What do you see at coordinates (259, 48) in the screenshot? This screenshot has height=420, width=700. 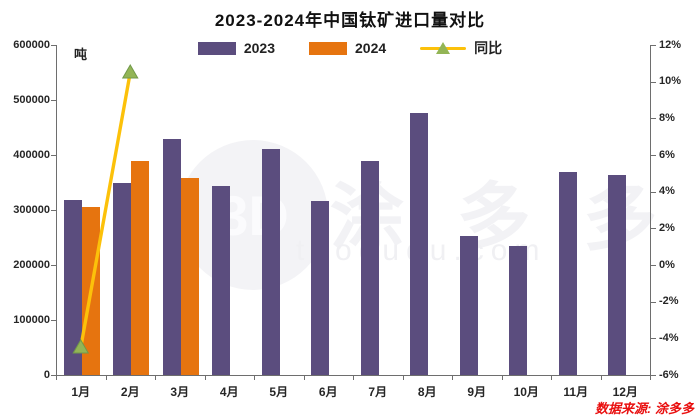 I see `legend-label-2023: 2023` at bounding box center [259, 48].